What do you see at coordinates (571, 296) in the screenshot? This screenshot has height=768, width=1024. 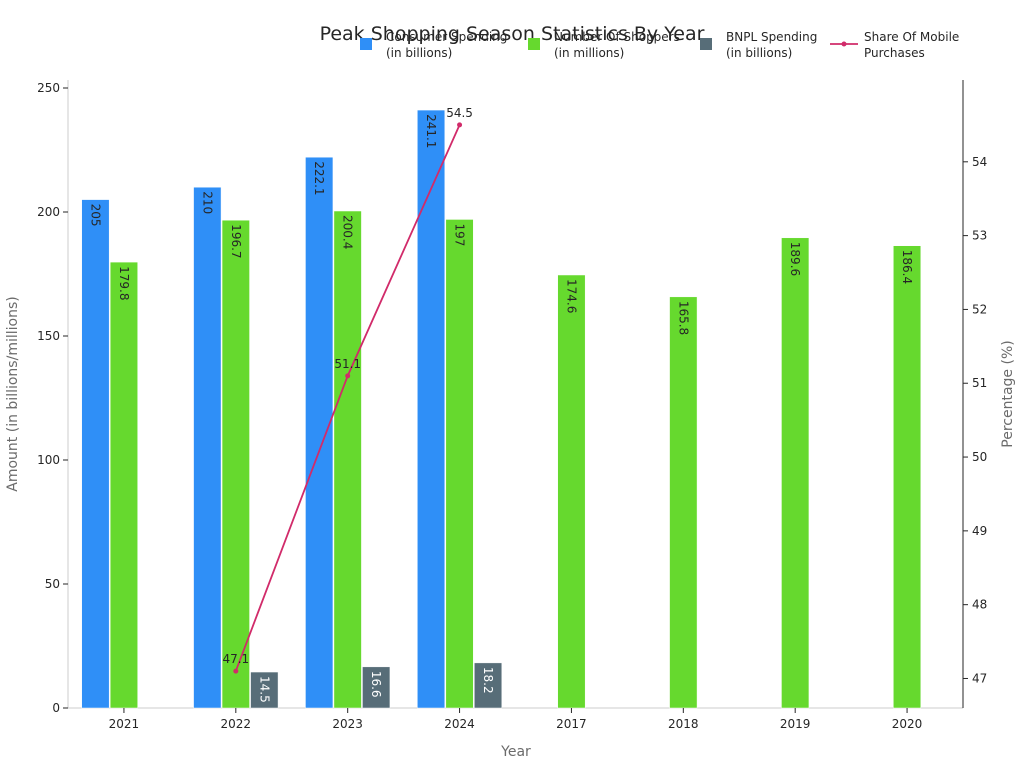 I see `bar-value-label: 174.6` at bounding box center [571, 296].